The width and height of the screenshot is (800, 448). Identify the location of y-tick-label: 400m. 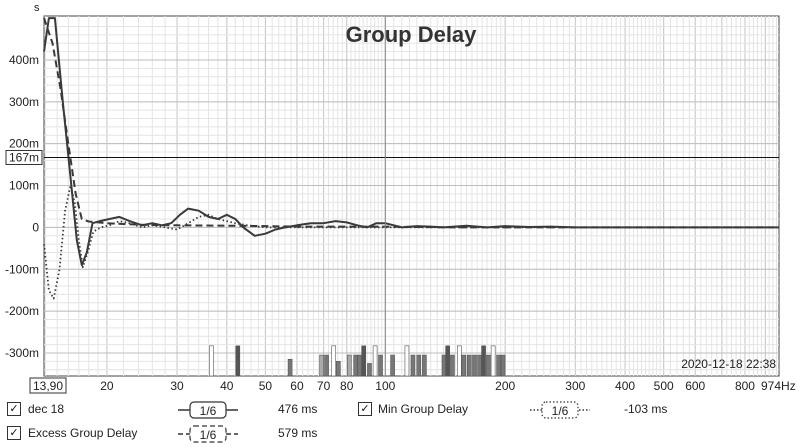
(24, 60).